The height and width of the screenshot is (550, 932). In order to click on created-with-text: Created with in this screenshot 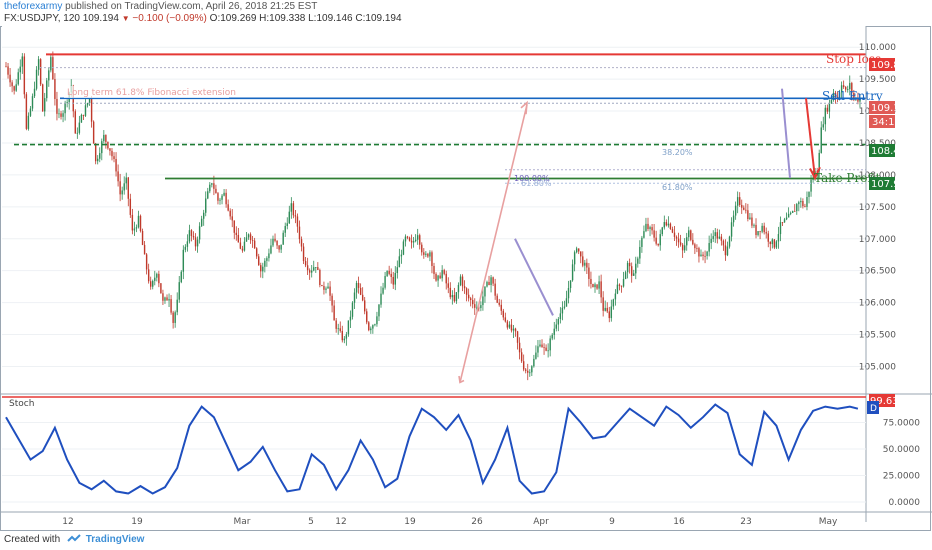, I will do `click(32, 539)`.